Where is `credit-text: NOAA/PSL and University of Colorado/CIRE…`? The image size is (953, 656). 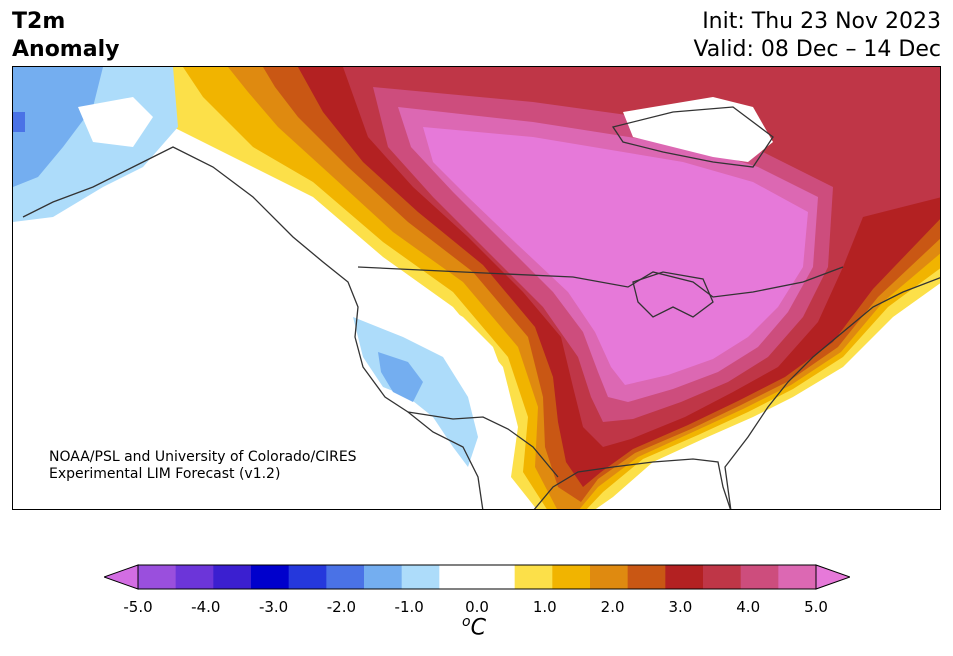 credit-text: NOAA/PSL and University of Colorado/CIRE… is located at coordinates (203, 466).